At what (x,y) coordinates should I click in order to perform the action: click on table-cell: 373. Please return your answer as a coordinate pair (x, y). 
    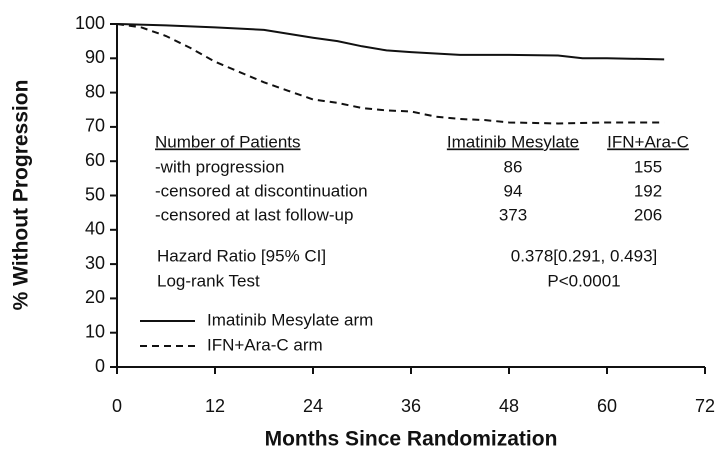
    Looking at the image, I should click on (513, 214).